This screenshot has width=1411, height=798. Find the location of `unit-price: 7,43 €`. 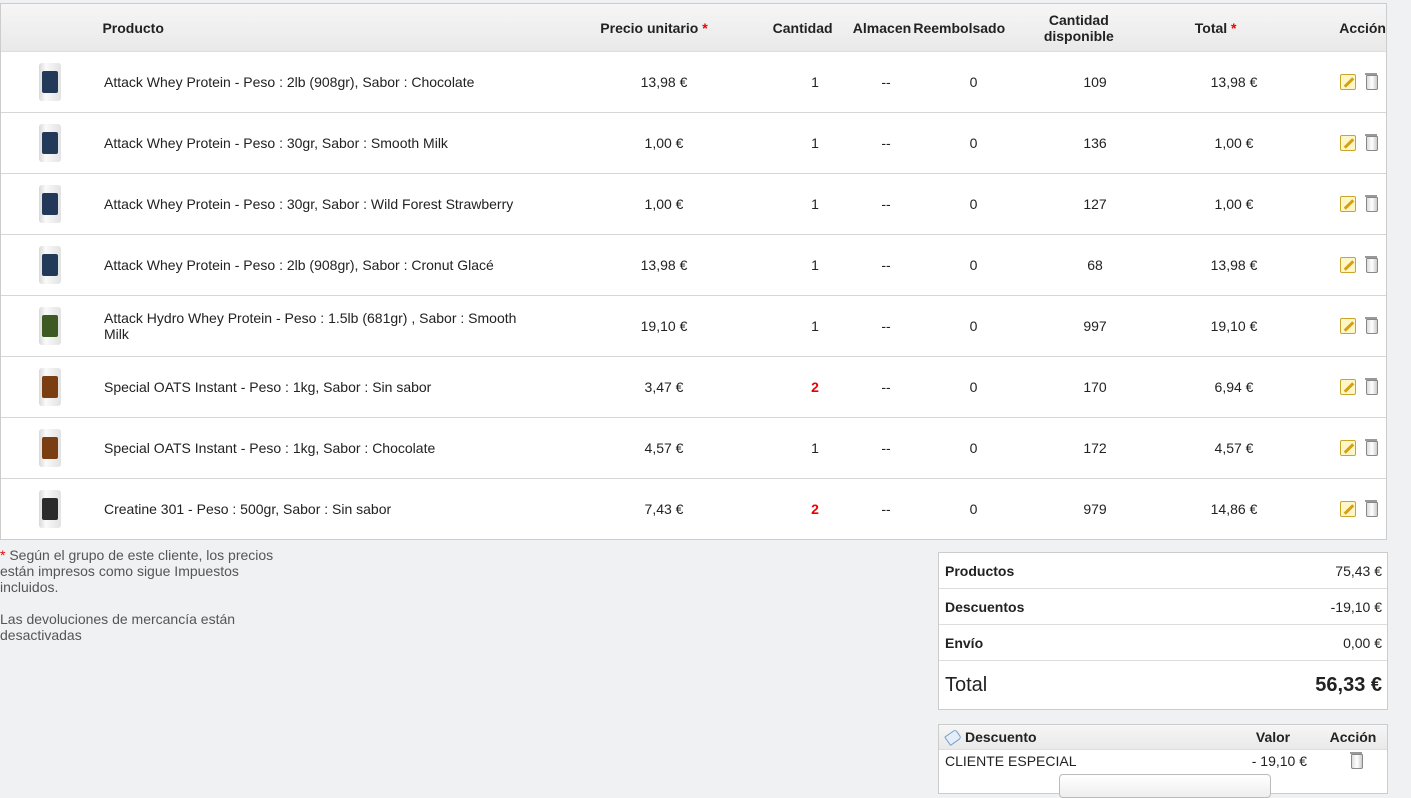

unit-price: 7,43 € is located at coordinates (664, 509).